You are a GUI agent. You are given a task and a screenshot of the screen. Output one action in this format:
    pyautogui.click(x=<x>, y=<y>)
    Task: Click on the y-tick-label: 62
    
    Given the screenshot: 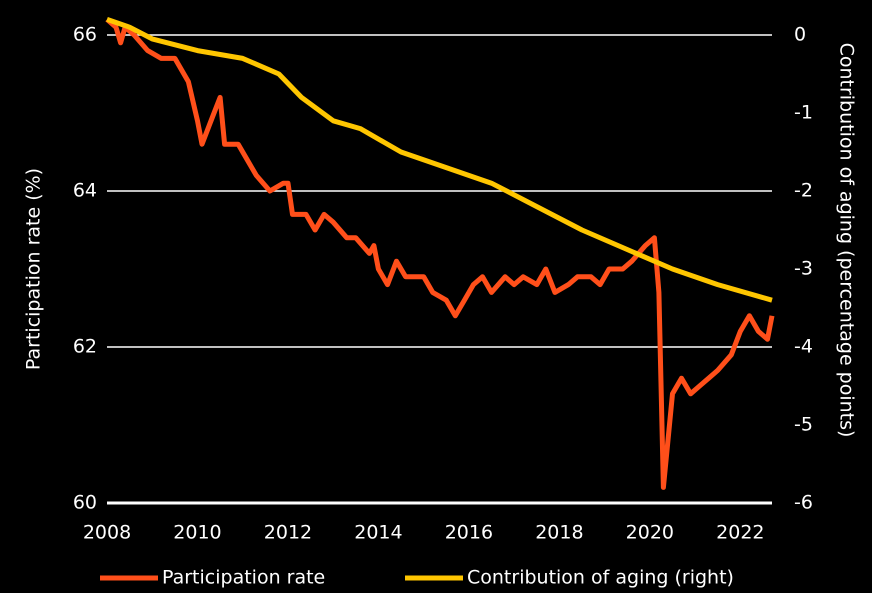 What is the action you would take?
    pyautogui.click(x=85, y=347)
    